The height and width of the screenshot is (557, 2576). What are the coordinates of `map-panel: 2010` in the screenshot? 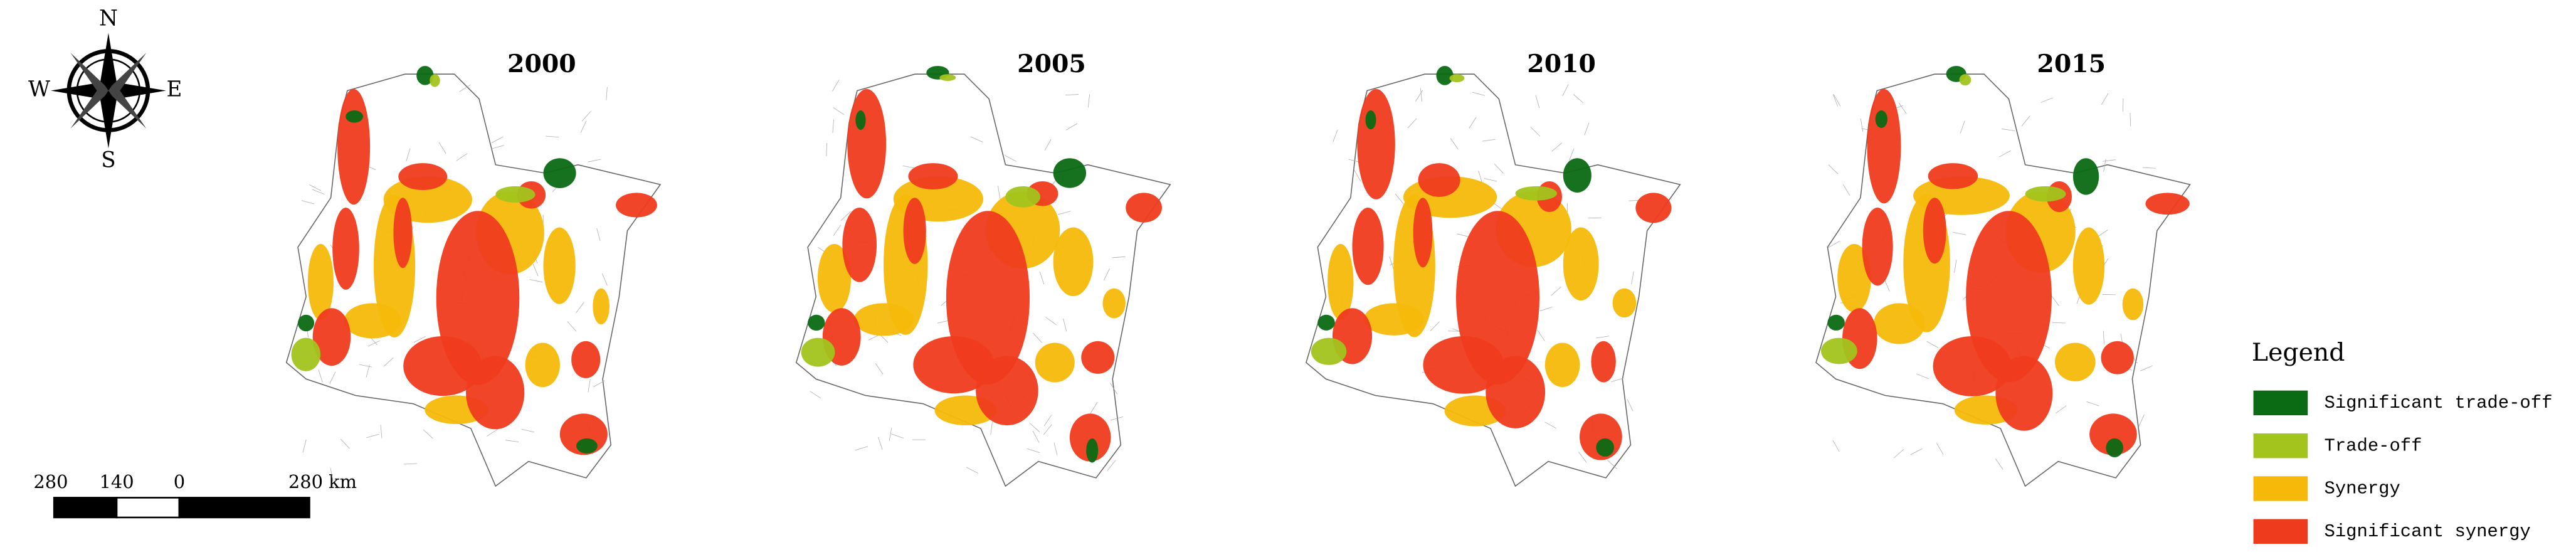 It's located at (1493, 268).